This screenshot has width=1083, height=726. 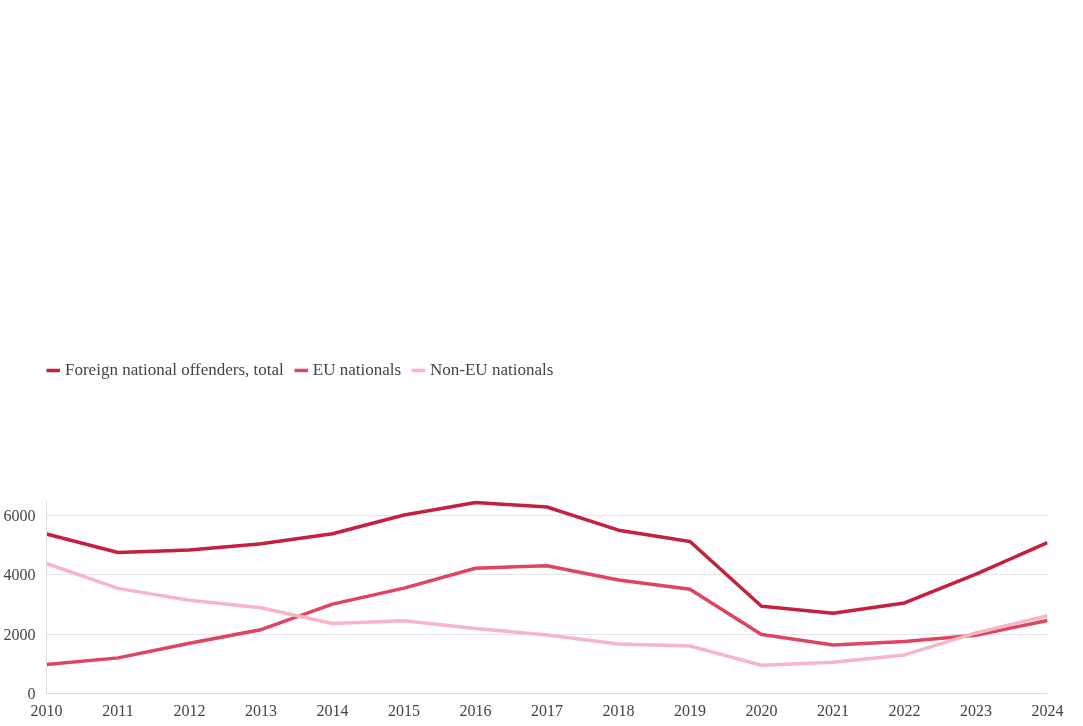 What do you see at coordinates (31, 693) in the screenshot?
I see `y-tick-label: 0` at bounding box center [31, 693].